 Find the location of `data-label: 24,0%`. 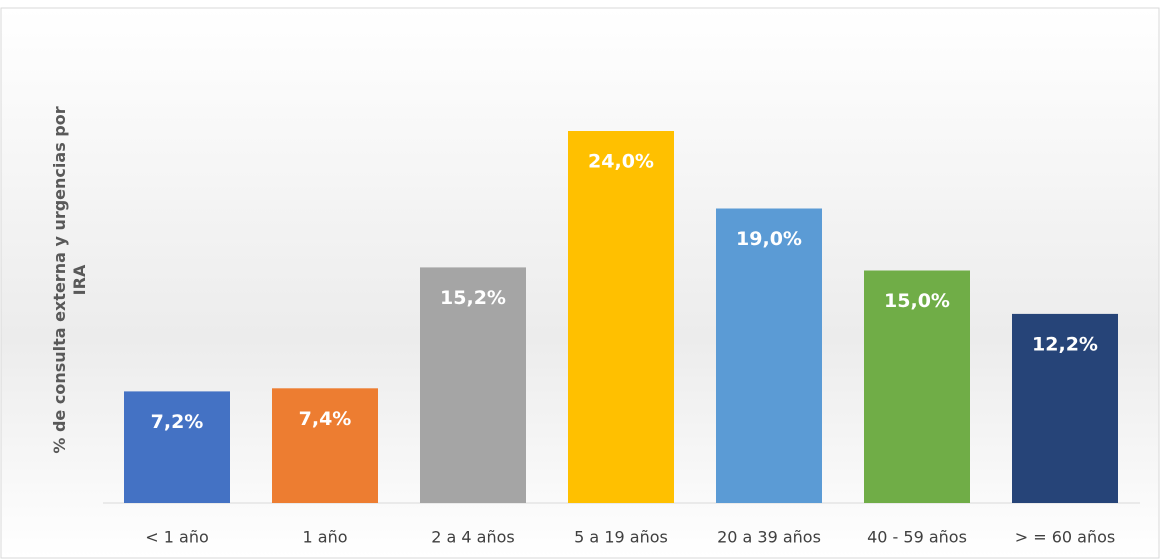

data-label: 24,0% is located at coordinates (621, 162).